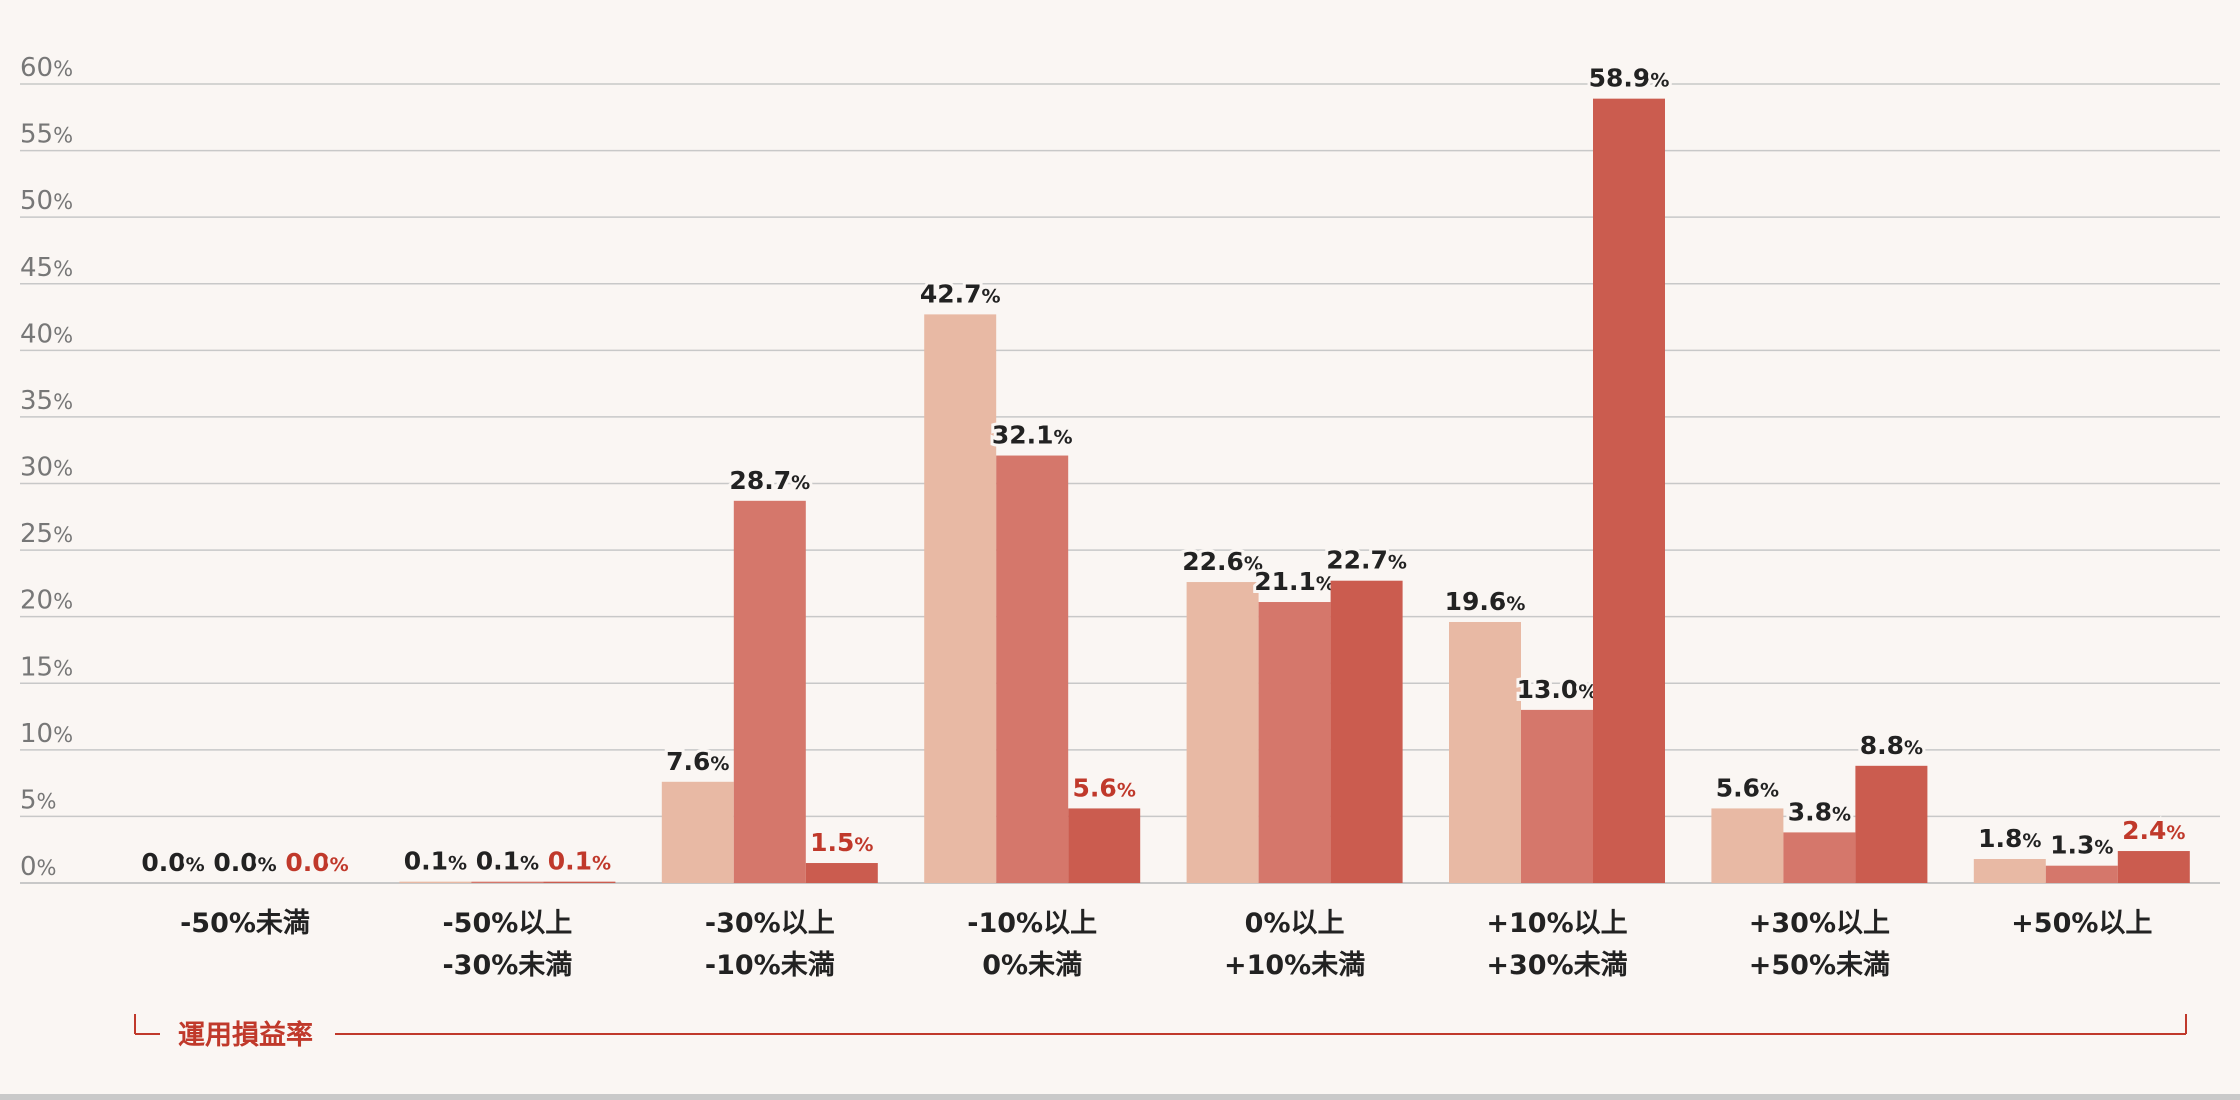 This screenshot has width=2240, height=1100. What do you see at coordinates (2153, 830) in the screenshot?
I see `data-label: 2.4%` at bounding box center [2153, 830].